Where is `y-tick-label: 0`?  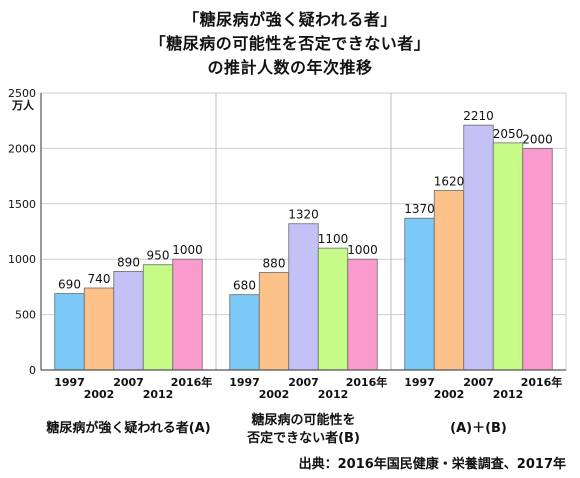 y-tick-label: 0 is located at coordinates (32, 370).